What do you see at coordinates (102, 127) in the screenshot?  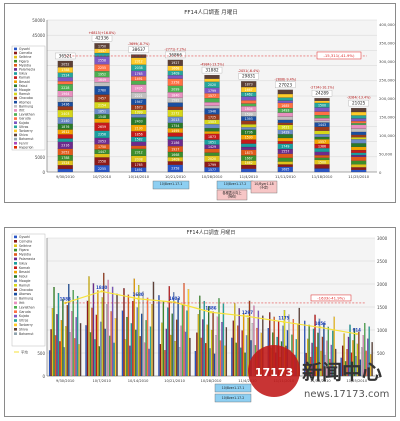 I see `top-segment-label: 2659` at bounding box center [102, 127].